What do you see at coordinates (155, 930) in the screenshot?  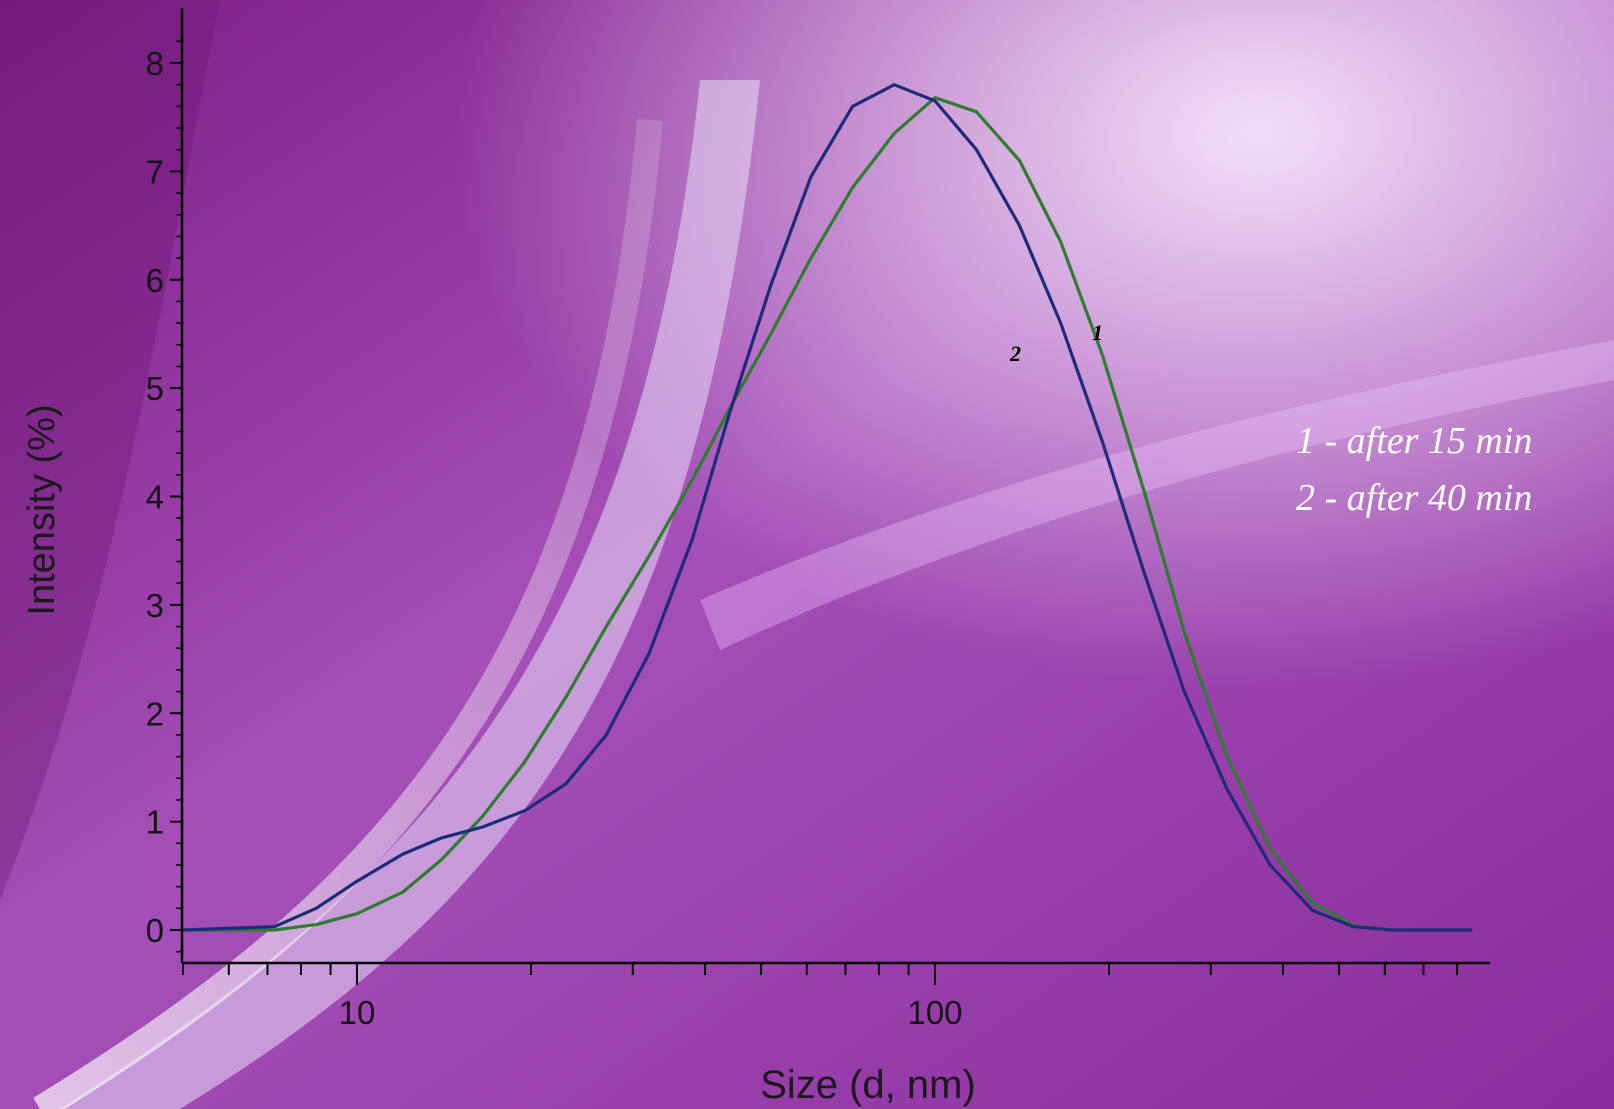 I see `y-tick-label: 0` at bounding box center [155, 930].